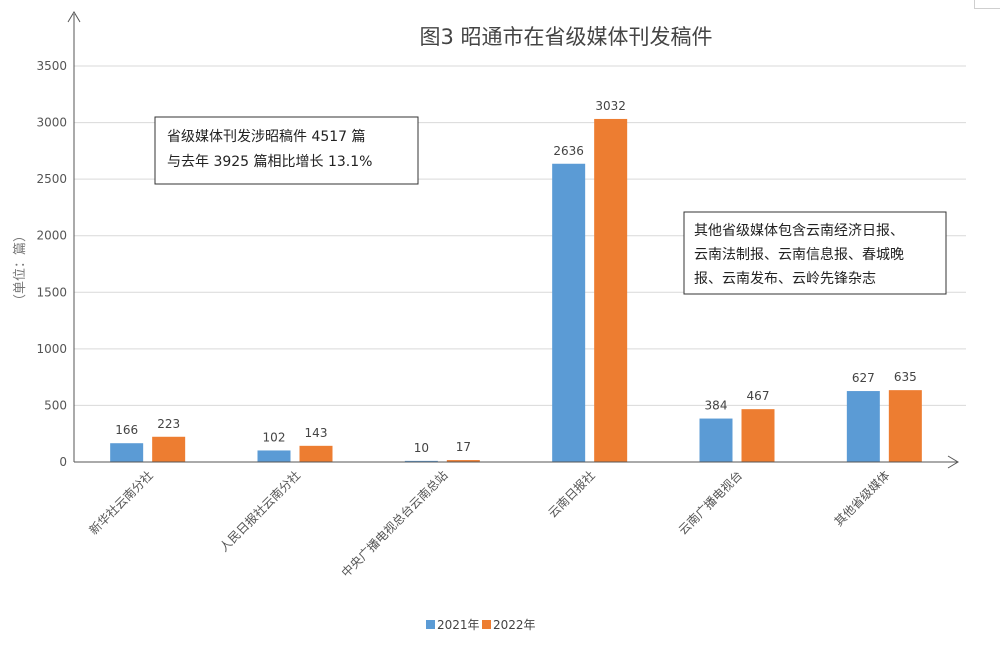 The image size is (1000, 656). What do you see at coordinates (126, 430) in the screenshot?
I see `data-label: 166` at bounding box center [126, 430].